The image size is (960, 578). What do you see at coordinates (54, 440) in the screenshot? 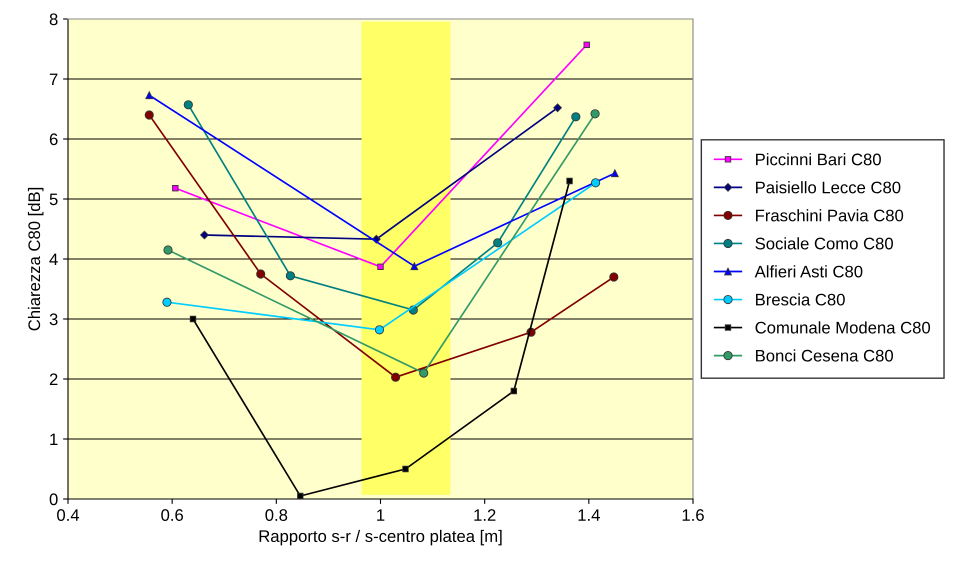
I see `y-tick-label: 1` at bounding box center [54, 440].